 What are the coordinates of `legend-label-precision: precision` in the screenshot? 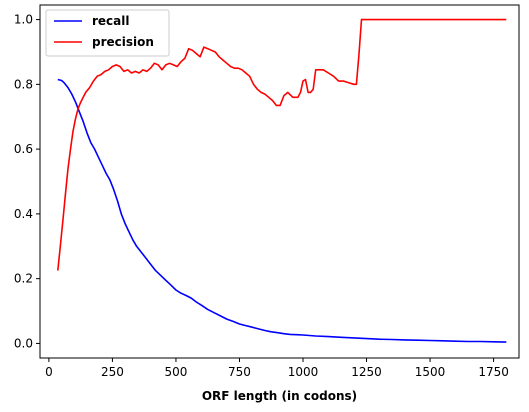 It's located at (123, 42).